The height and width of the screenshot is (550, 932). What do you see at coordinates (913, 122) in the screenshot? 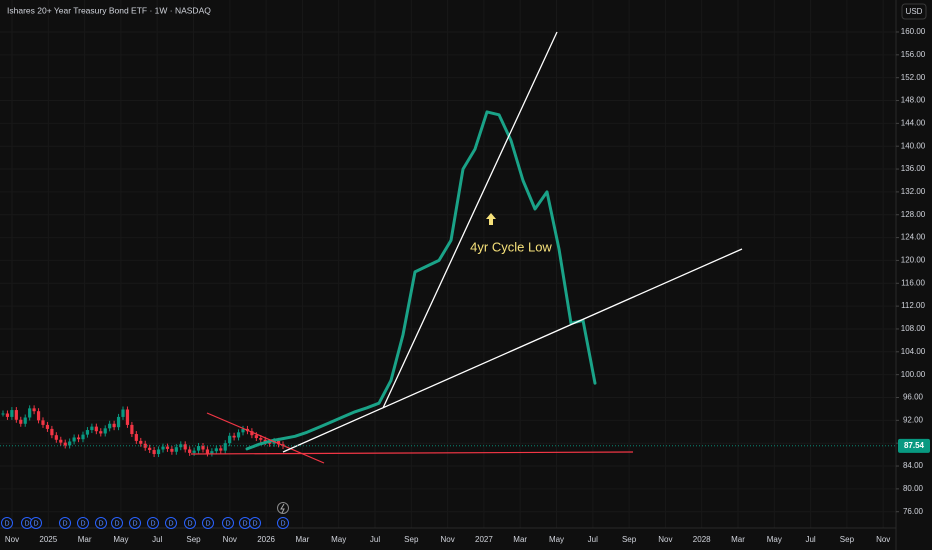
I see `y-tick-label: 144.00` at bounding box center [913, 122].